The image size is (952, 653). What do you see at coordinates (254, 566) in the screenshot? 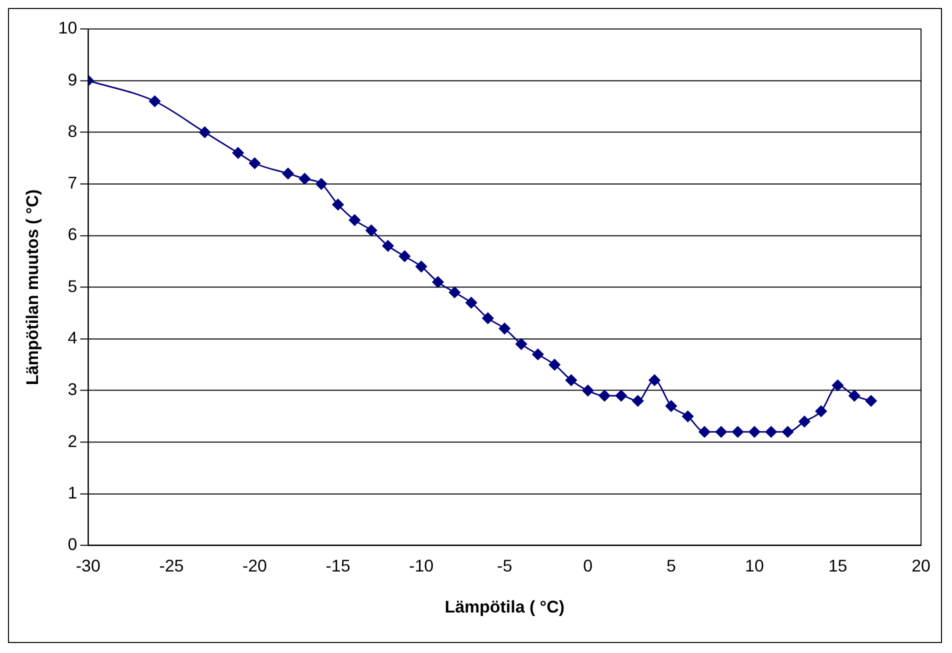
I see `x-tick-label: -20` at bounding box center [254, 566].